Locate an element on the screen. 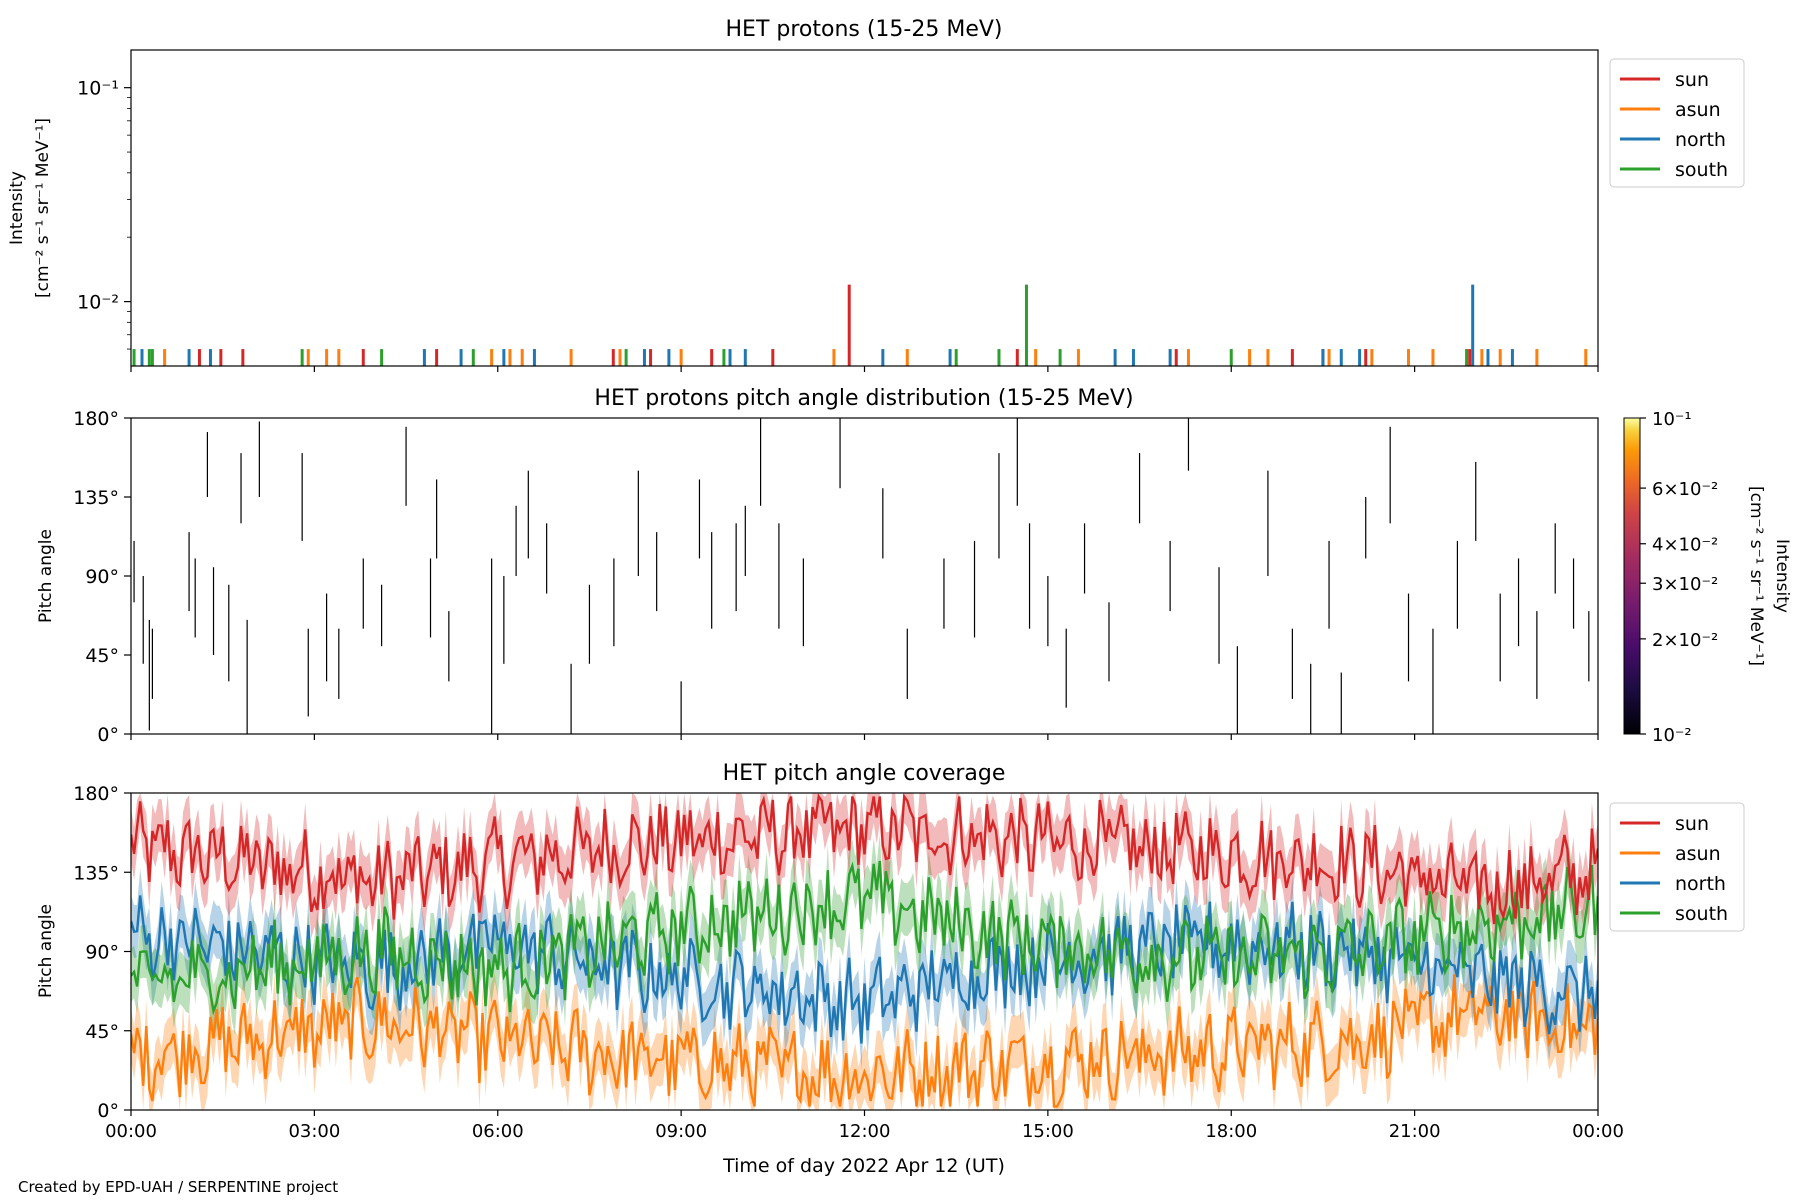  colorbar-tick-label: 10⁻¹ is located at coordinates (1672, 419).